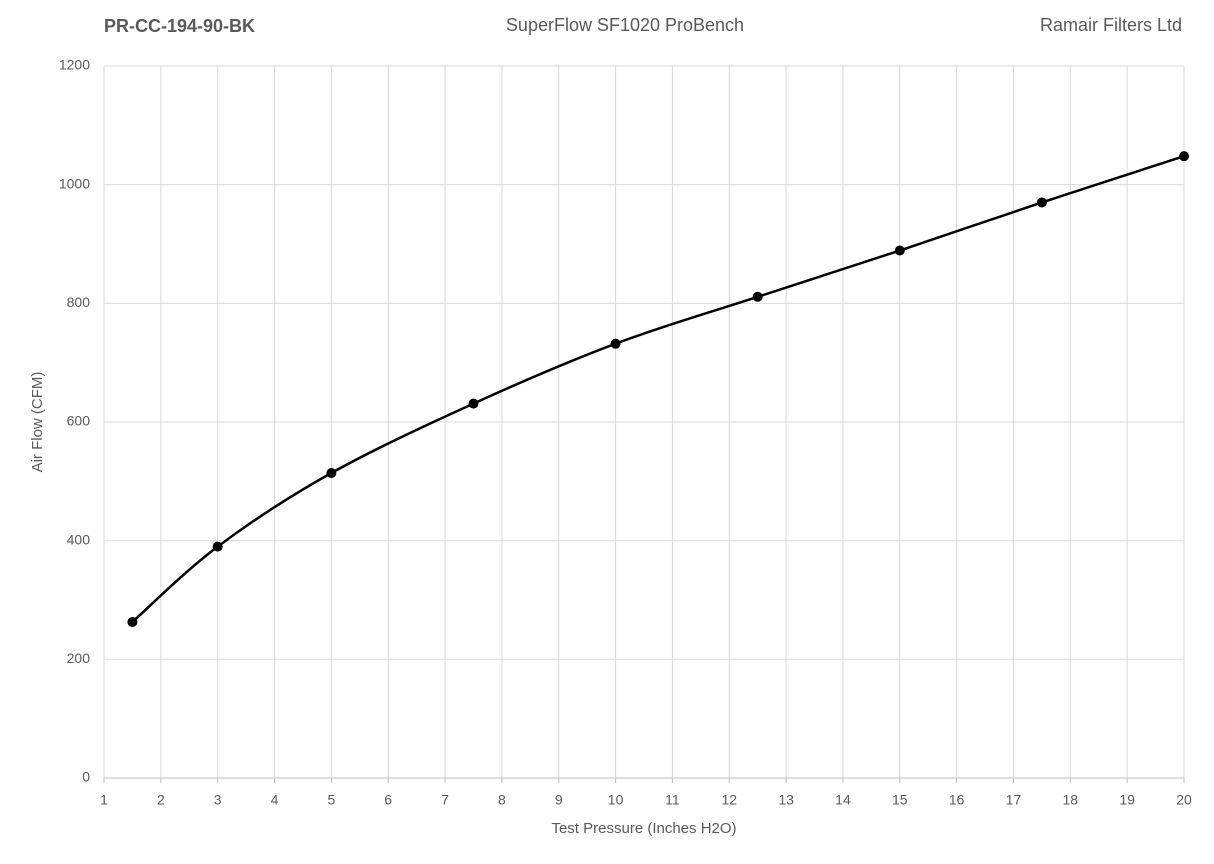 This screenshot has height=864, width=1214. I want to click on x-tick-label: 13, so click(786, 800).